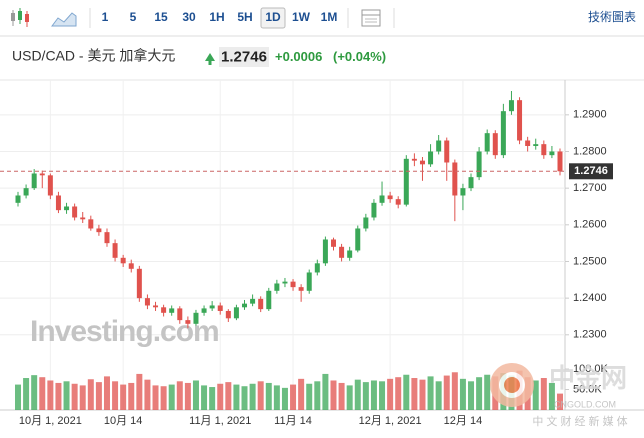 The height and width of the screenshot is (438, 644). Describe the element at coordinates (161, 17) in the screenshot. I see `interval-button: 15` at that location.